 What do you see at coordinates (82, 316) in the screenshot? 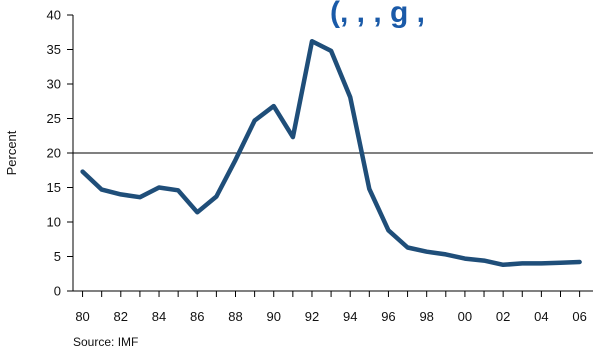
I see `x-tick-label: 80` at bounding box center [82, 316].